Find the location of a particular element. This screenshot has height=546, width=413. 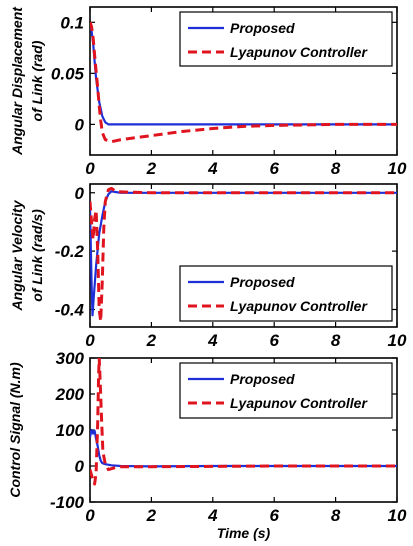

legend-panel1 is located at coordinates (286, 39).